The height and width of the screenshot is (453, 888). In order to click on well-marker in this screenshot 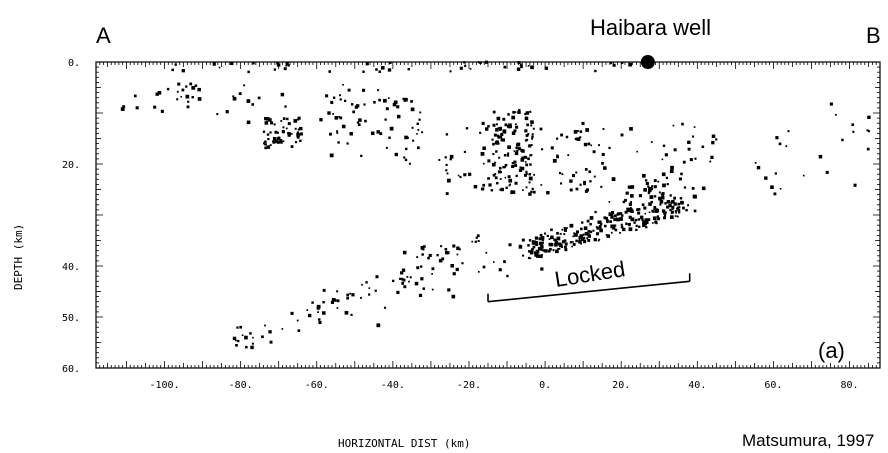, I will do `click(647, 62)`.